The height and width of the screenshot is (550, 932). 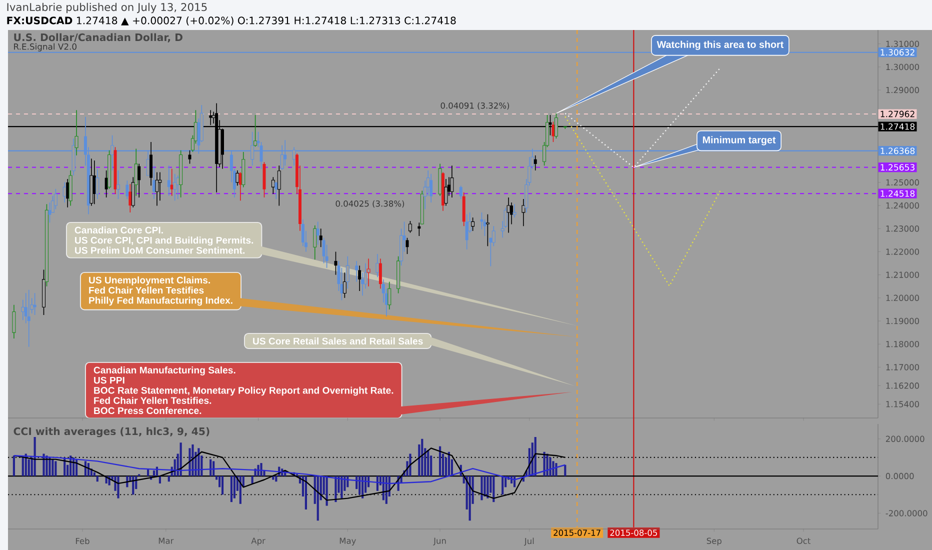 What do you see at coordinates (153, 400) in the screenshot?
I see `annotation: Fed Chair Yellen Testifies.` at bounding box center [153, 400].